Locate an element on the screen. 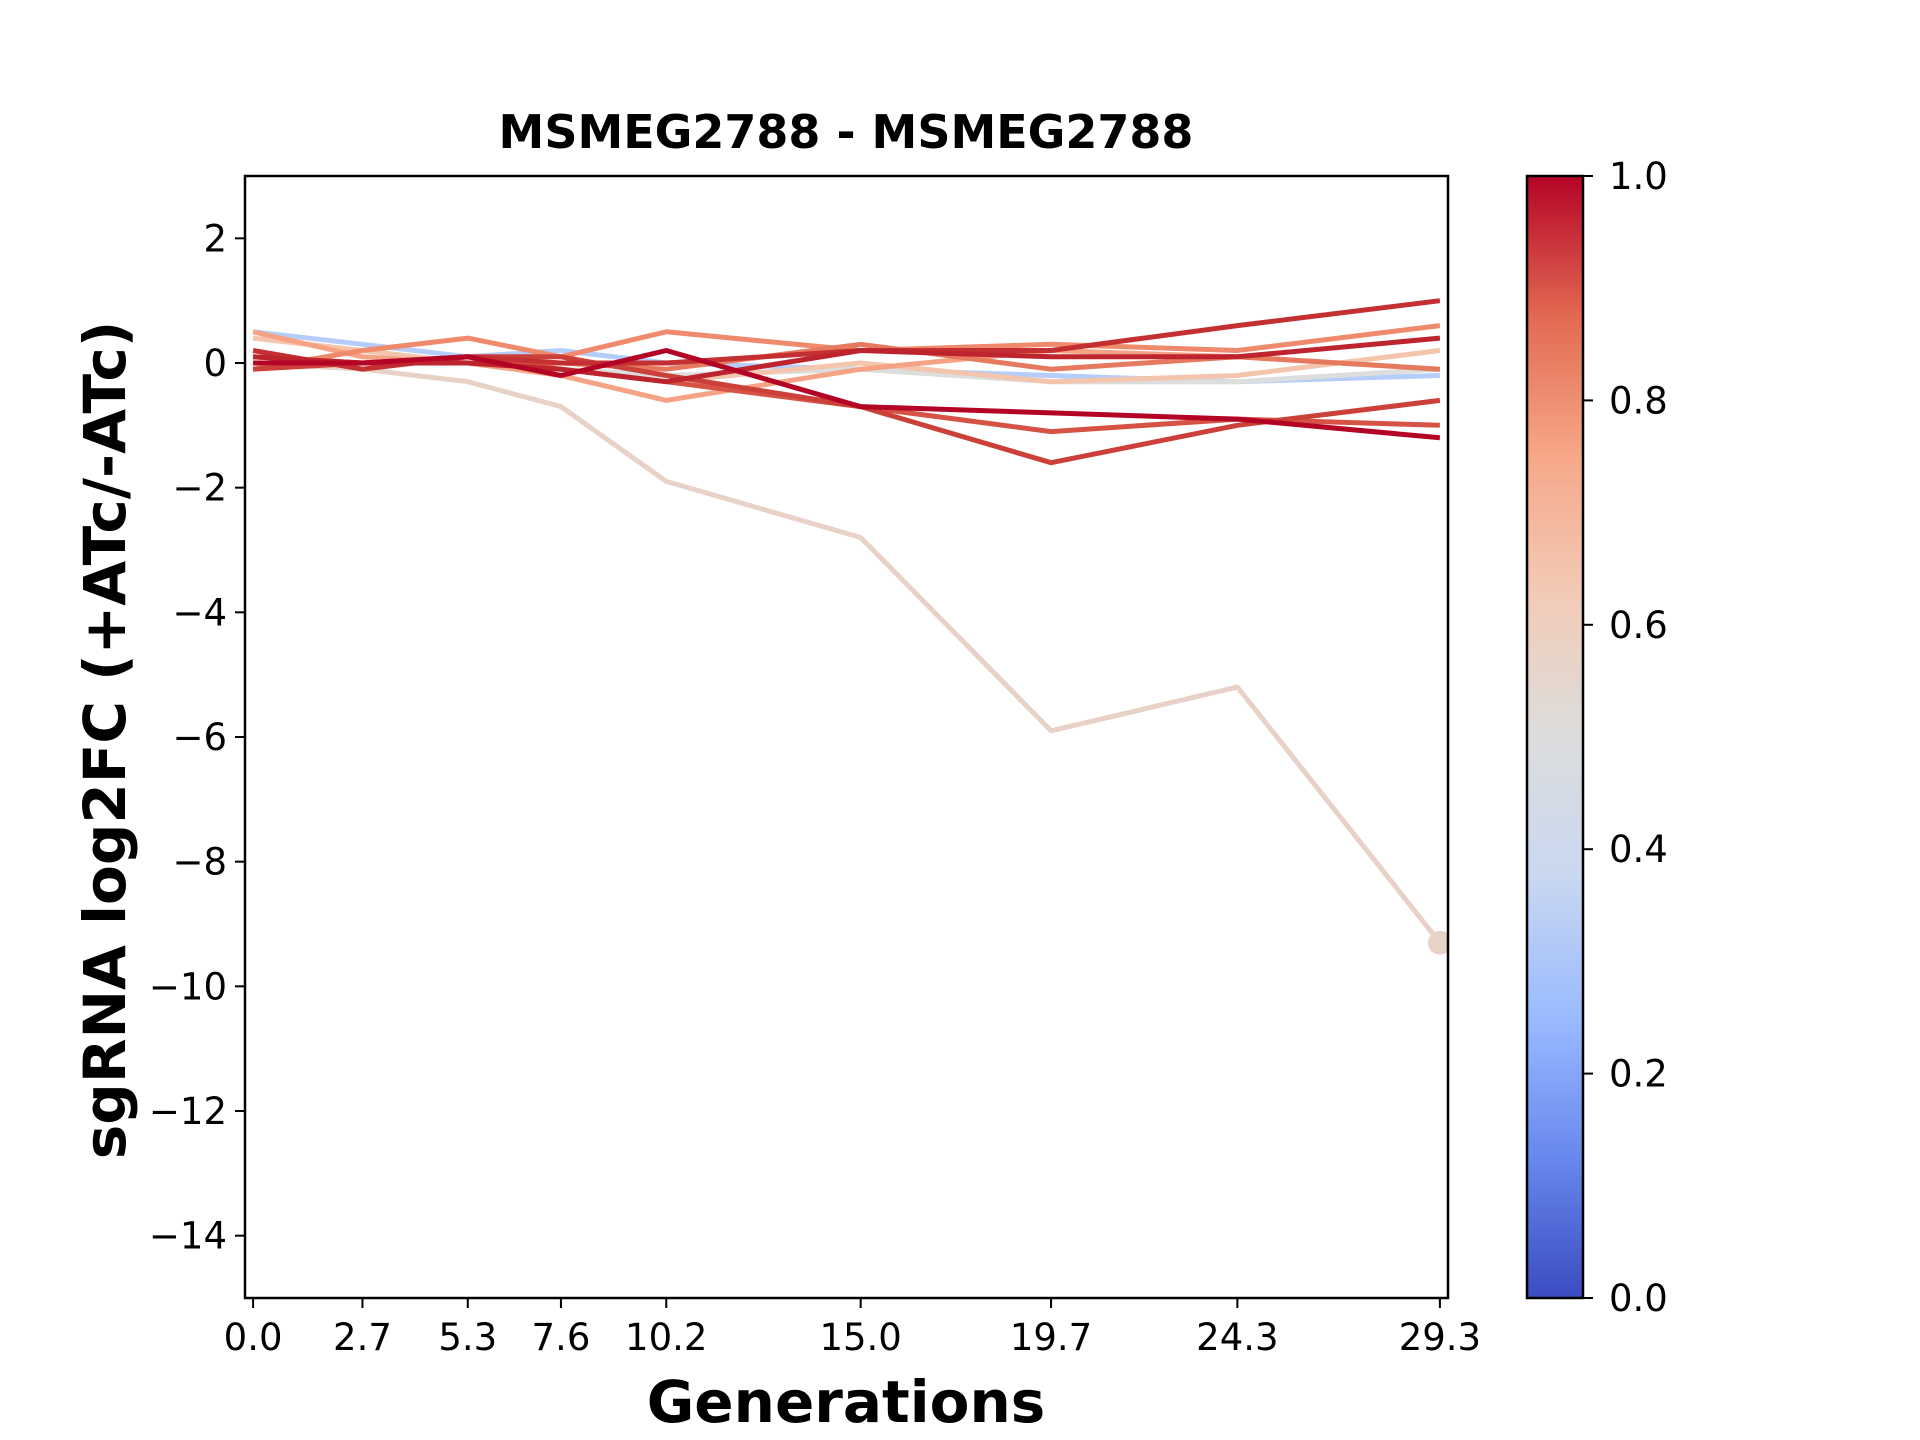 This screenshot has width=1920, height=1440. y-tick-label: −6 is located at coordinates (199, 737).